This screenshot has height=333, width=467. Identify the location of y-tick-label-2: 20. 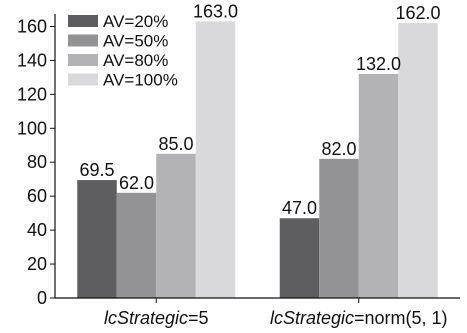
(37, 264).